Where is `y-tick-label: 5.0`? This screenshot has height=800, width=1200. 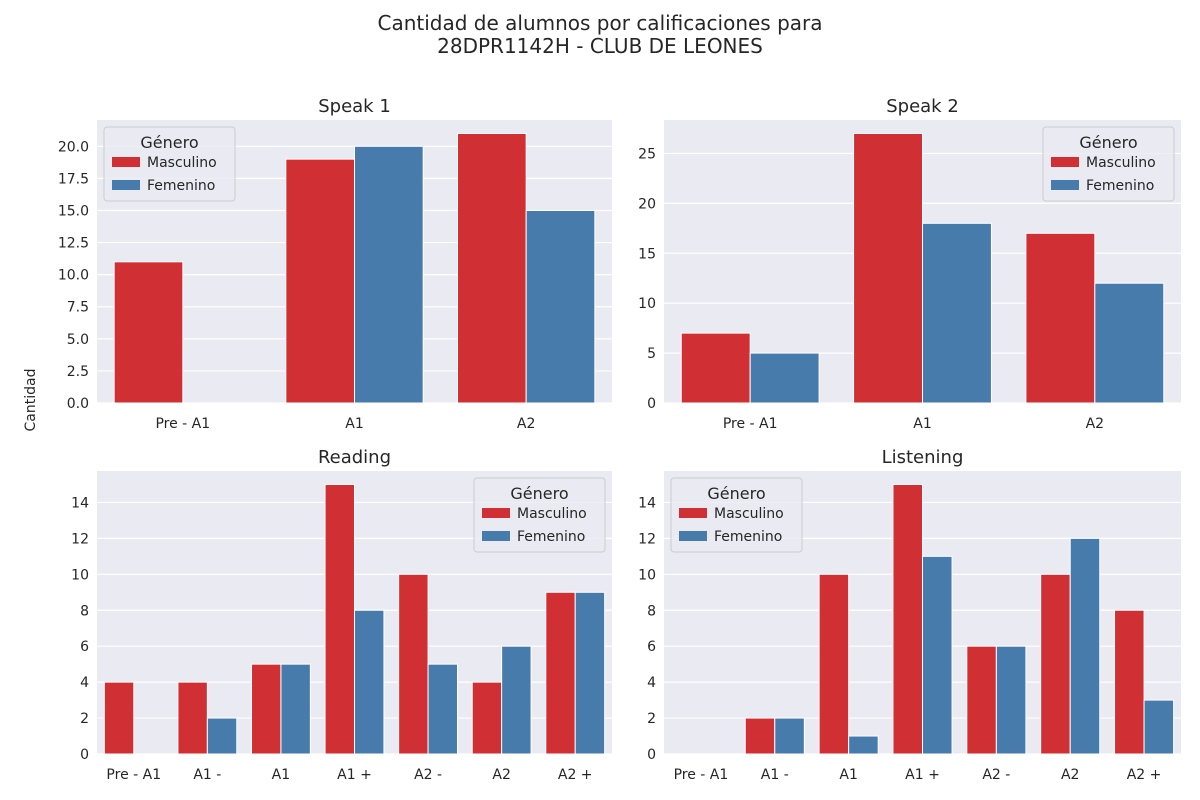 y-tick-label: 5.0 is located at coordinates (78, 340).